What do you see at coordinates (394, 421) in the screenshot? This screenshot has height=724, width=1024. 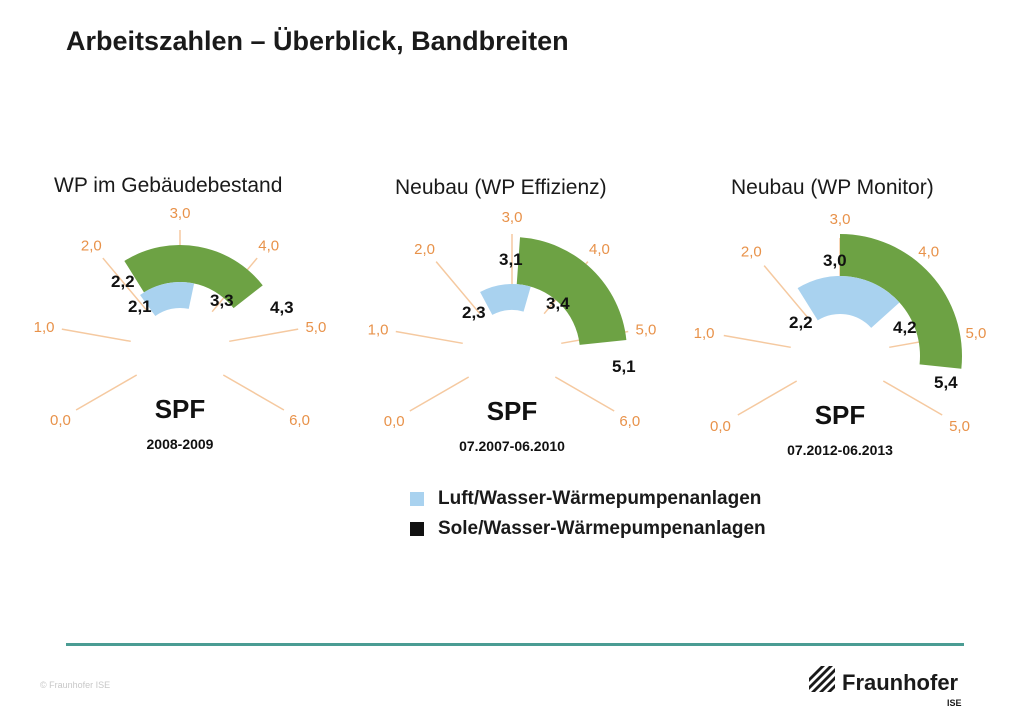 I see `gauge-1-tick-label-0: 0,0` at bounding box center [394, 421].